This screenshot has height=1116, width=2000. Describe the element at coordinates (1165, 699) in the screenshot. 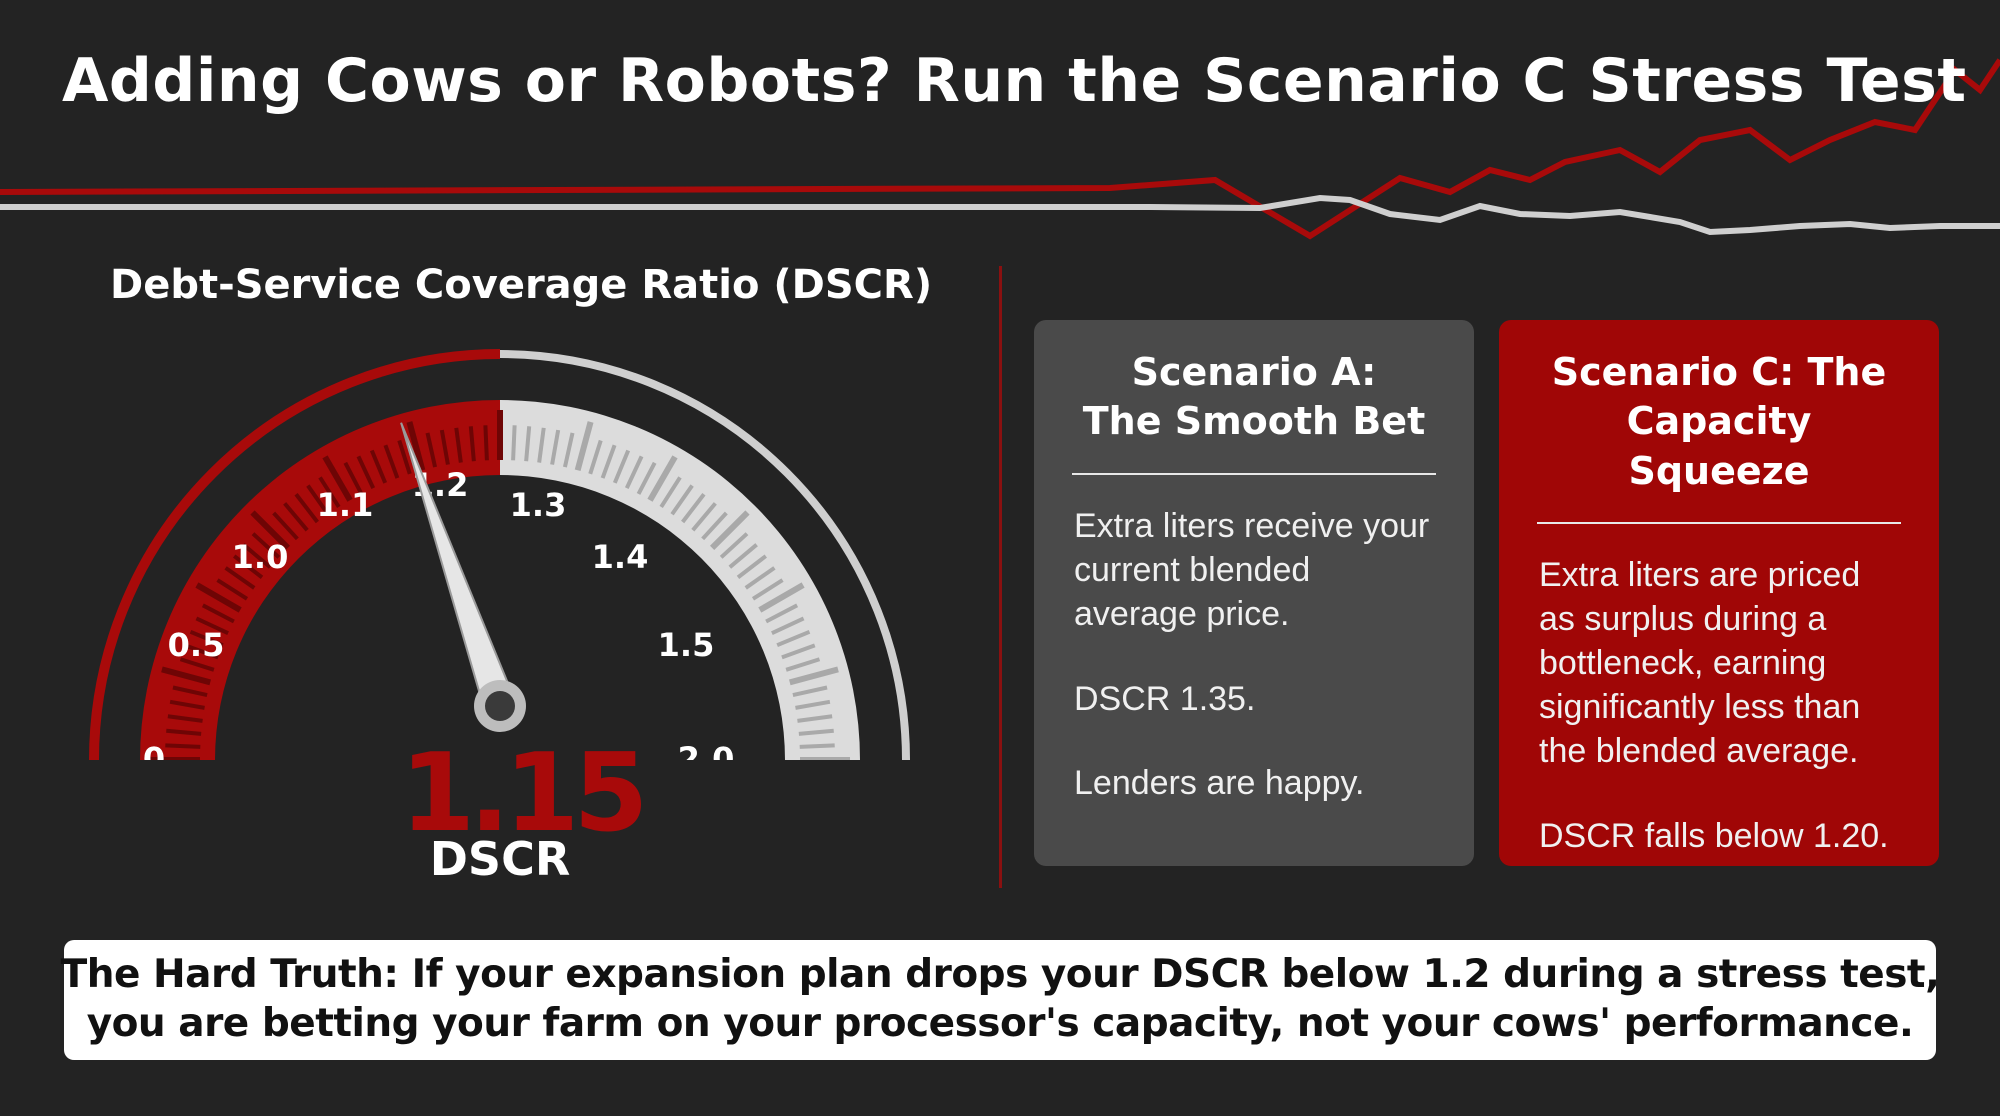

I see `scenario-a-dscr: DSCR 1.35.` at that location.